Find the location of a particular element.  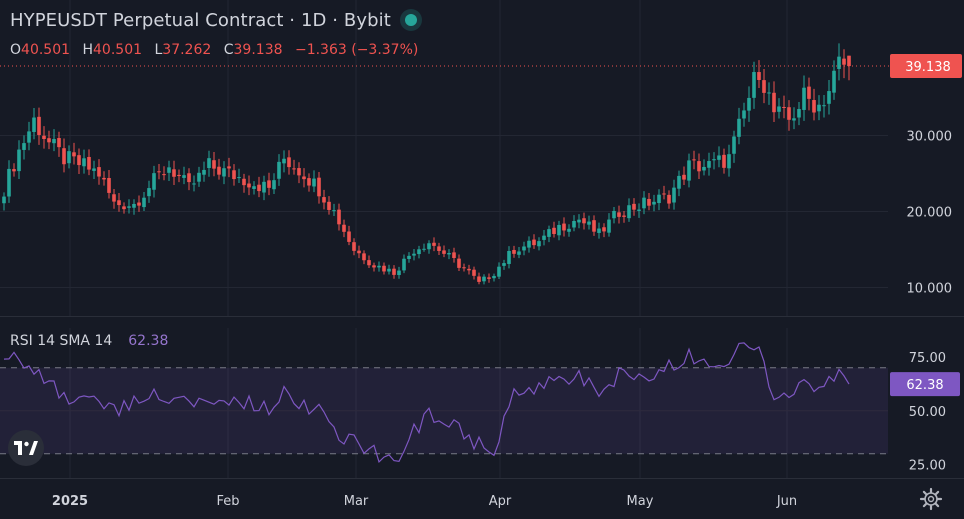

rsi-legend: RSI 14 SMA 14 62.38 is located at coordinates (89, 341).